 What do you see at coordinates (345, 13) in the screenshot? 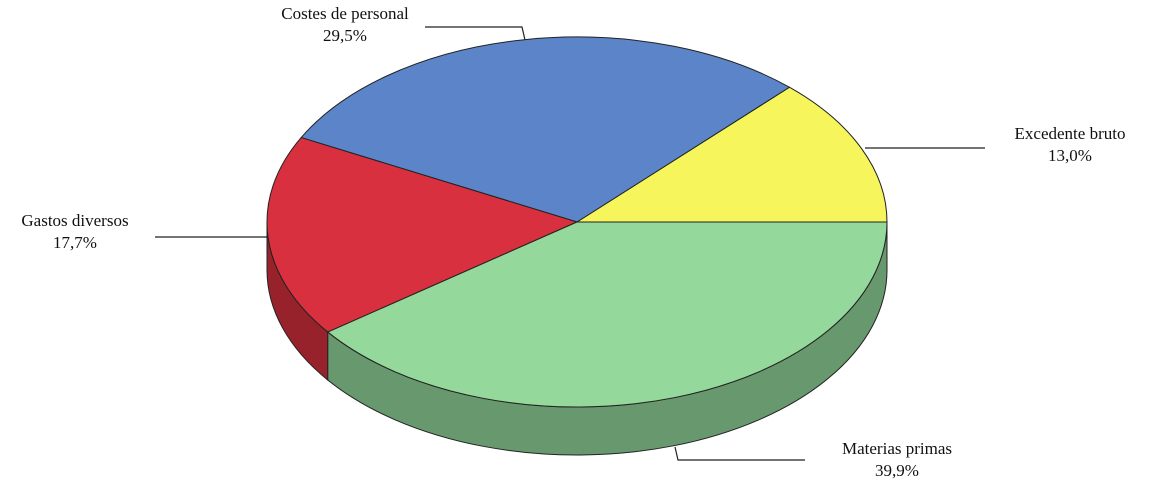
I see `slice-label: Costes de personal` at bounding box center [345, 13].